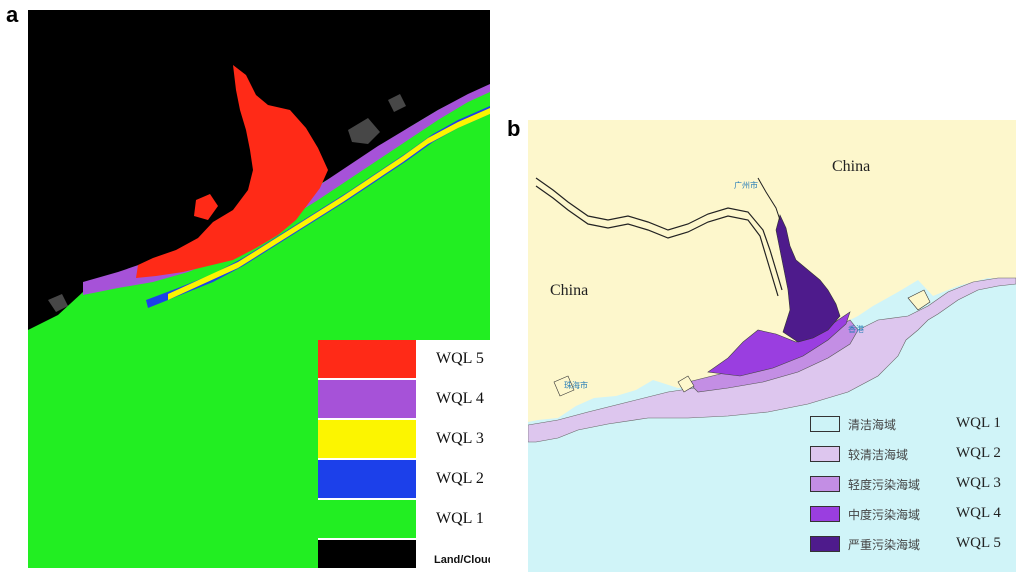  I want to click on place-label-zhuhai: 珠海市, so click(576, 385).